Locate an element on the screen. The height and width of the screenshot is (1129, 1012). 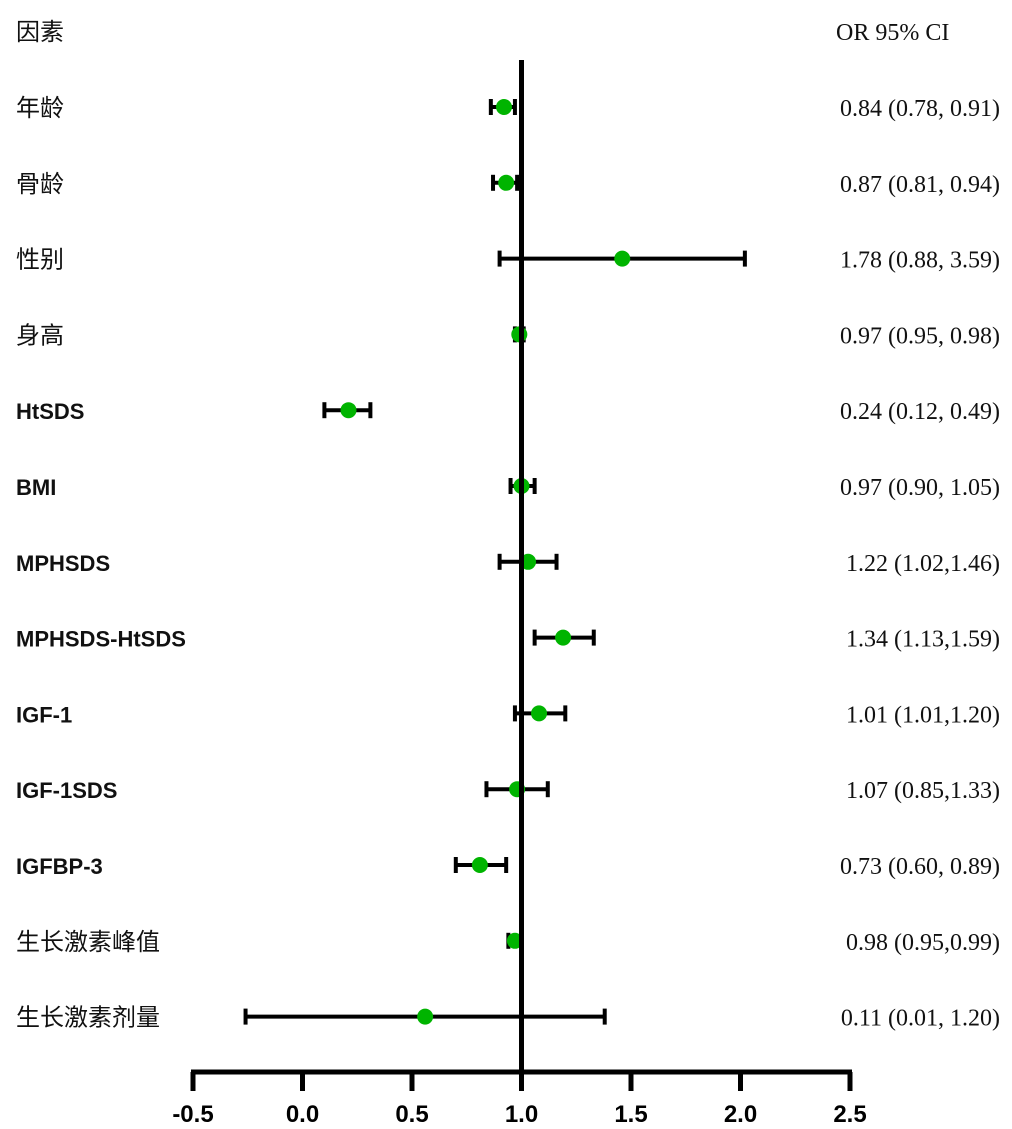
forest-row: IGF-1SDS 1.07 (0.85,1.33) is located at coordinates (508, 791).